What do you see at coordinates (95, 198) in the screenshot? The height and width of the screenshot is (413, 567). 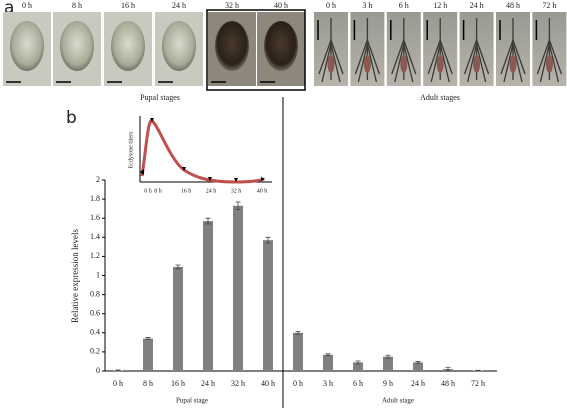 I see `y-tick-label: 1.8` at bounding box center [95, 198].